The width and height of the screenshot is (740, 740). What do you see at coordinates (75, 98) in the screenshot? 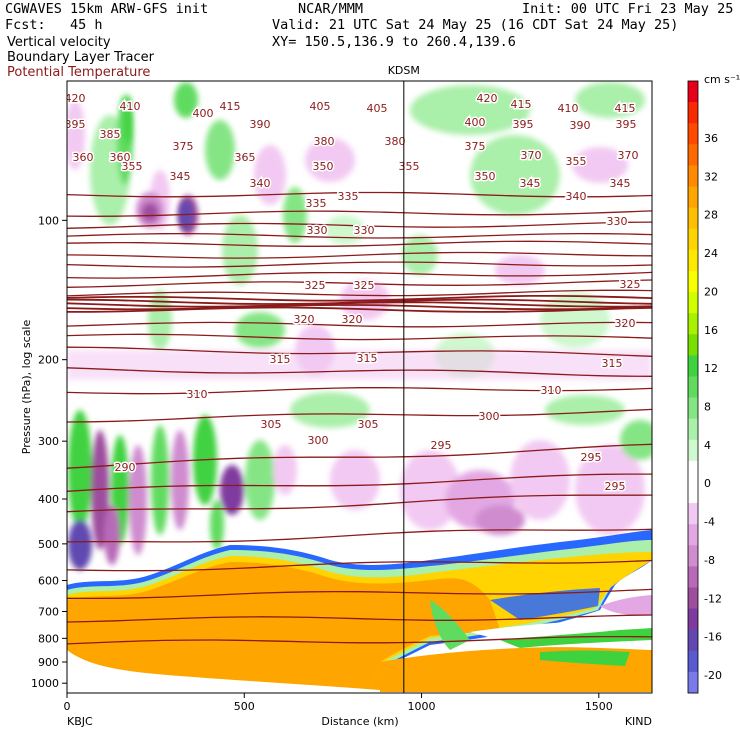
I see `theta-label-0: 420` at bounding box center [75, 98].